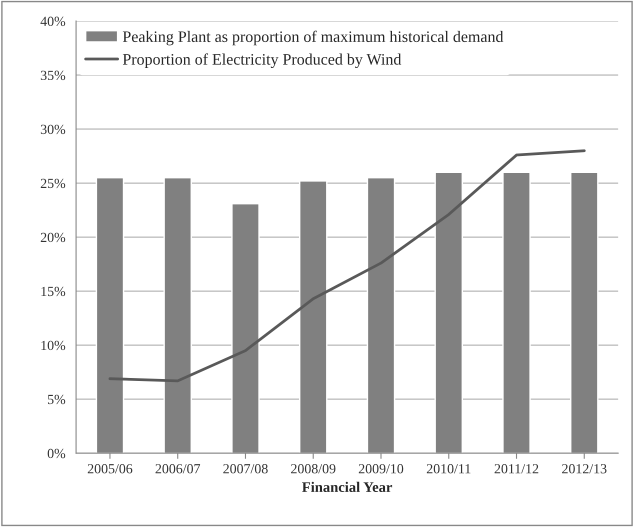 The width and height of the screenshot is (634, 527). Describe the element at coordinates (53, 237) in the screenshot. I see `y-tick-label: 20%` at that location.